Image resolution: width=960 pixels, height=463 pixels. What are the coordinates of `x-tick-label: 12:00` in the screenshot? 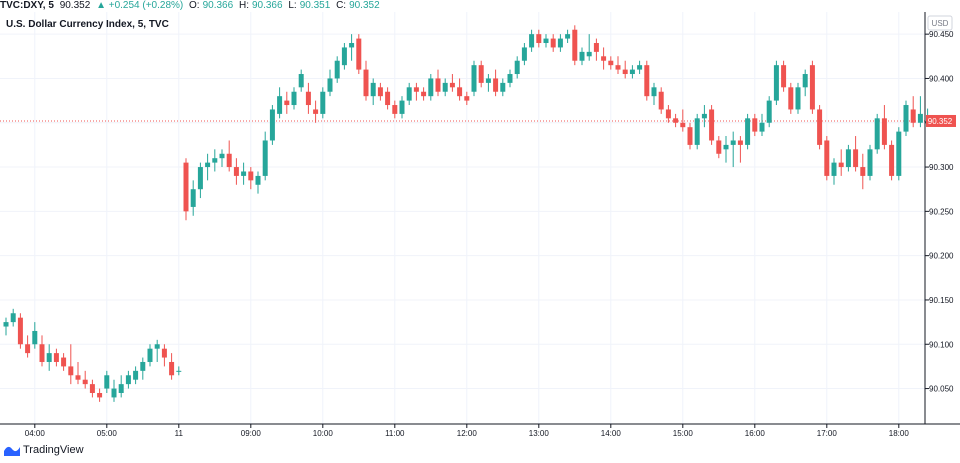 It's located at (467, 433).